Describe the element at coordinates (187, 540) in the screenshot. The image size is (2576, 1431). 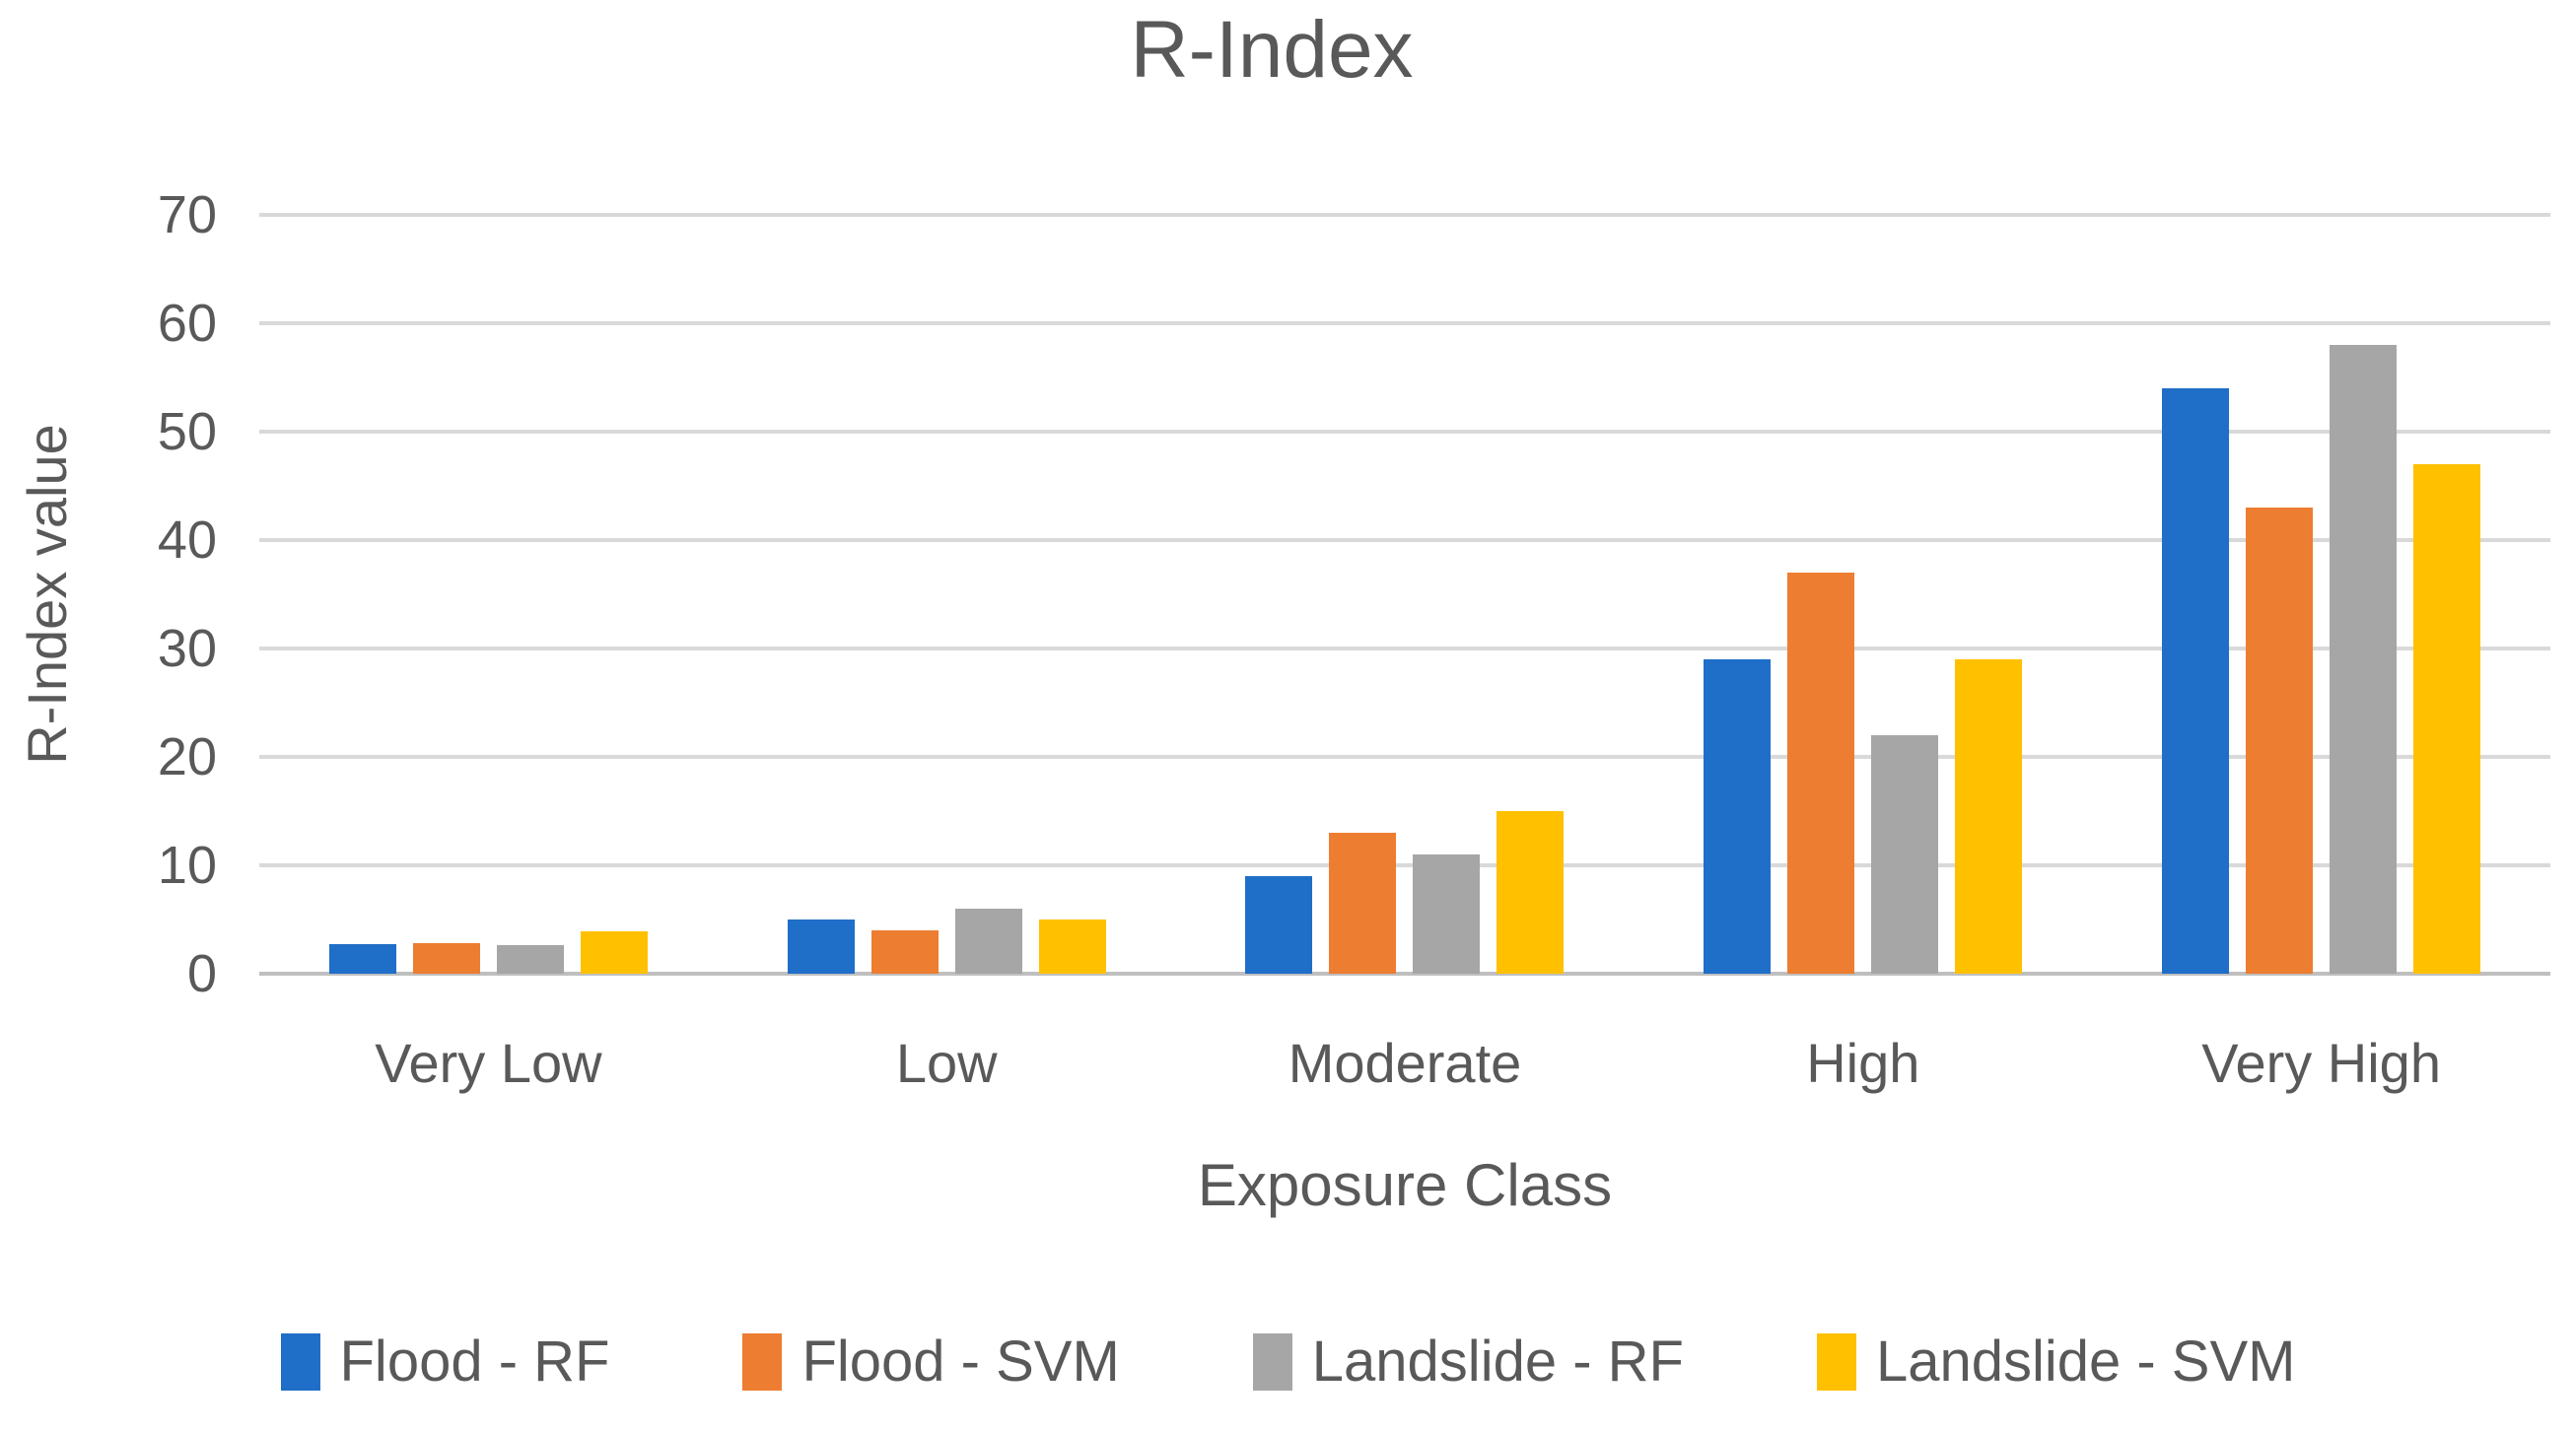
I see `y-axis-tick-label: 40` at that location.